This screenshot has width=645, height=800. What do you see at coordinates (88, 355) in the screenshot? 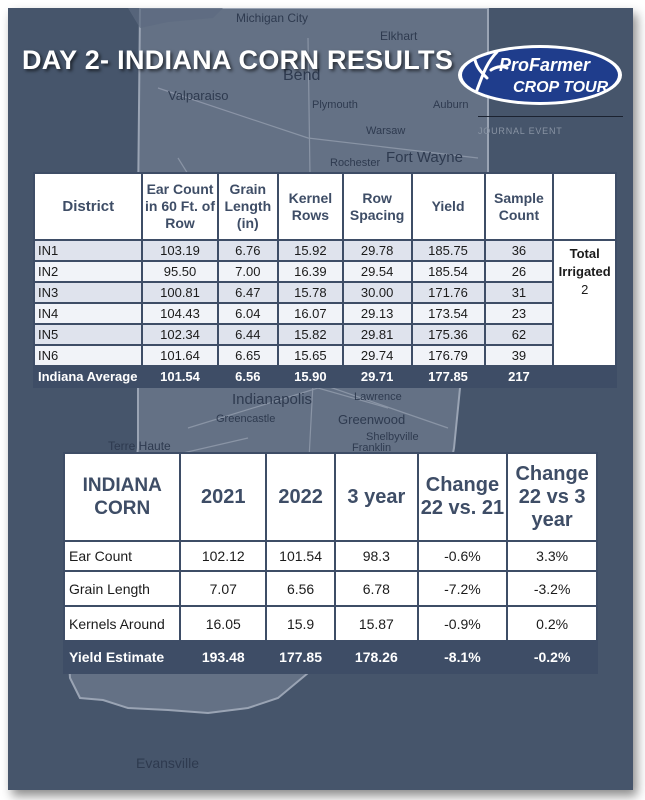
I see `cell-district: IN6` at bounding box center [88, 355].